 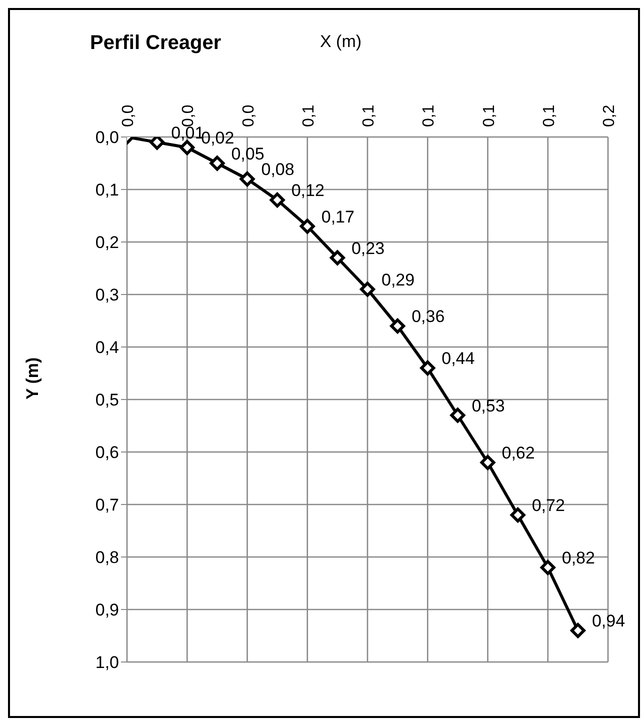 I want to click on y-tick-label: 0,5, so click(x=107, y=400).